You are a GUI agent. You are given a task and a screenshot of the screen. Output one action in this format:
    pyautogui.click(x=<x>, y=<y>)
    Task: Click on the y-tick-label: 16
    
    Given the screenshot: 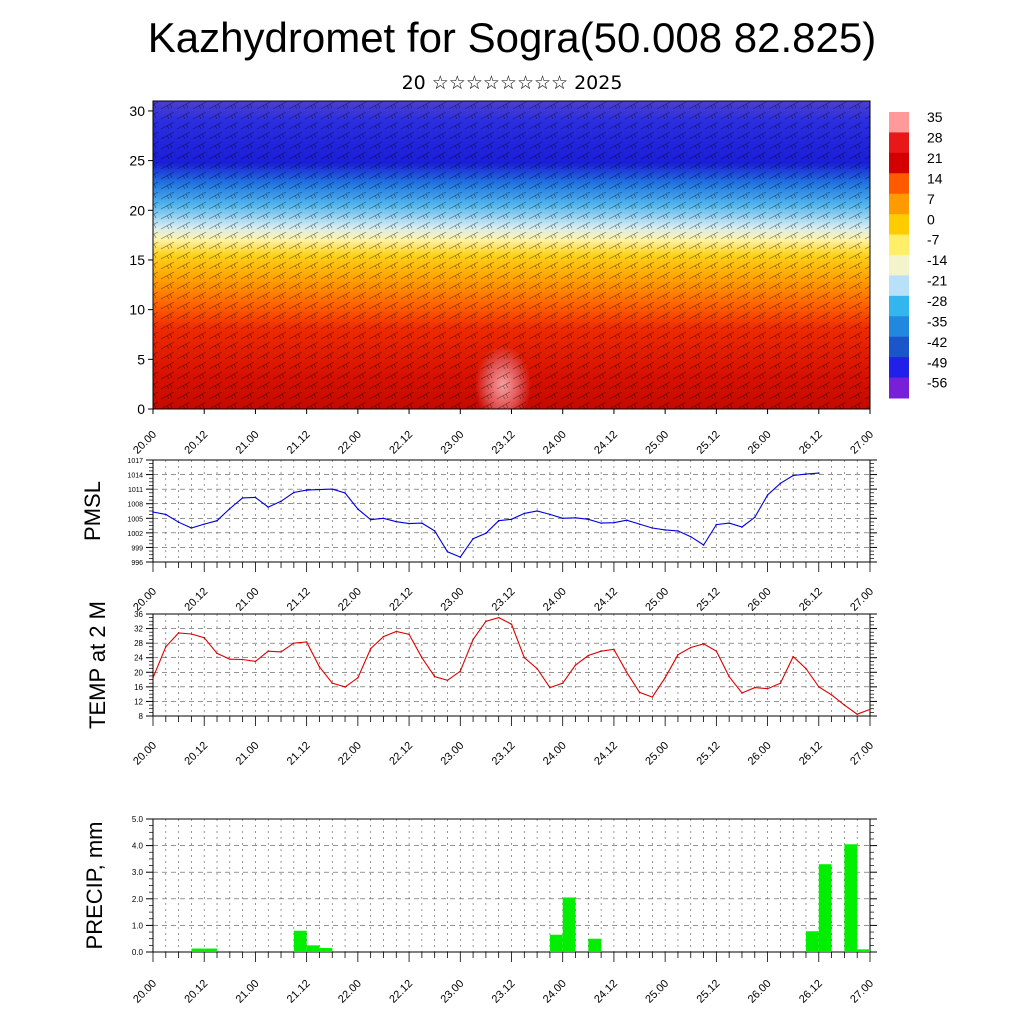 What is the action you would take?
    pyautogui.click(x=138, y=687)
    